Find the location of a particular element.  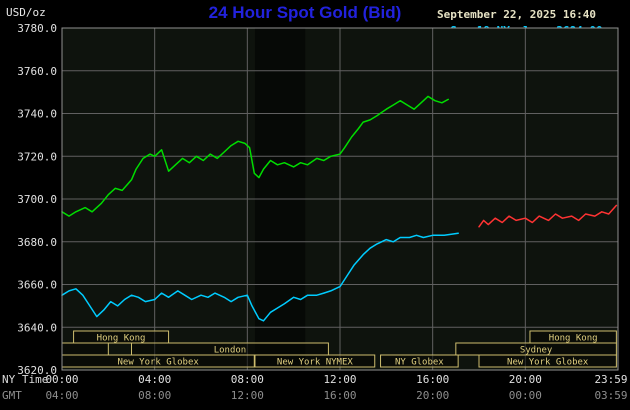

x-tick-label-gmt: 16:00 is located at coordinates (339, 395).